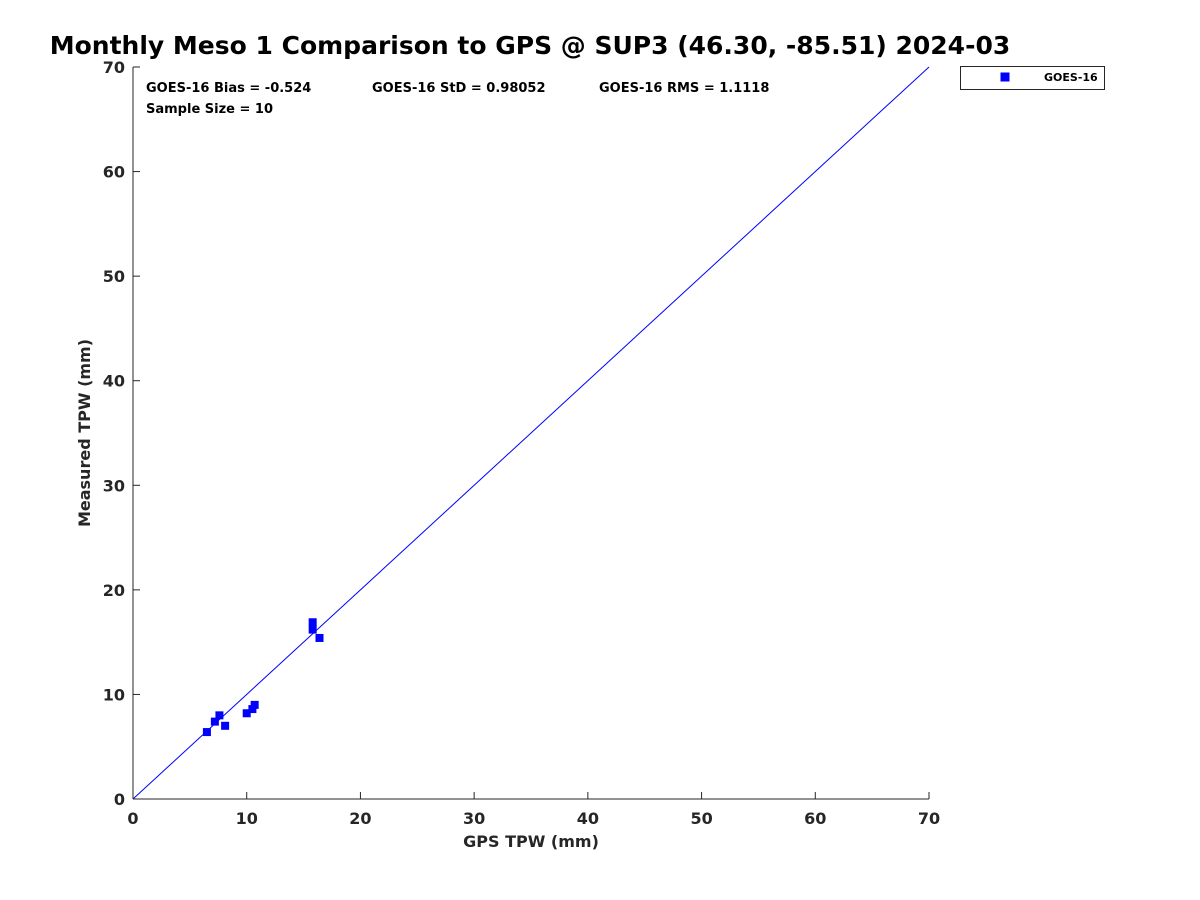 The width and height of the screenshot is (1200, 900). Describe the element at coordinates (84, 433) in the screenshot. I see `y-axis-label: Measured TPW (mm)` at that location.